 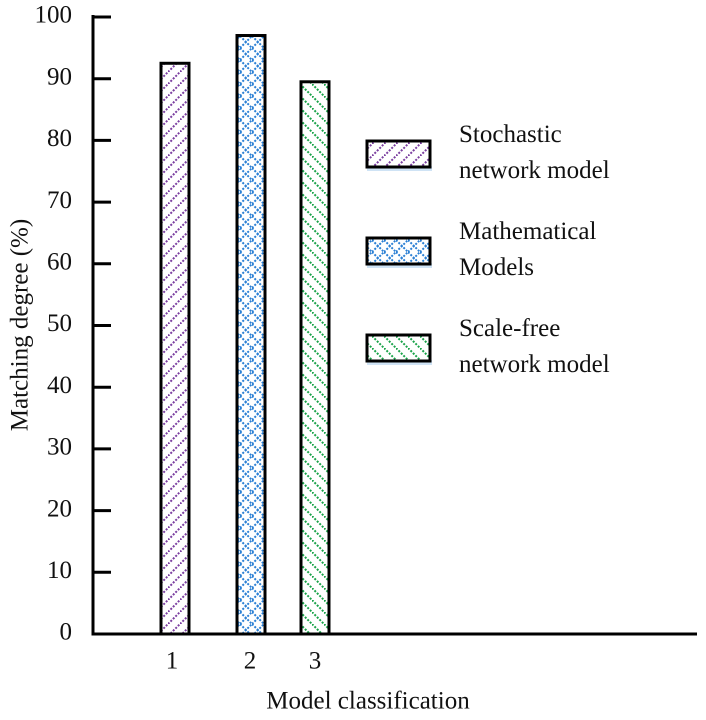 What do you see at coordinates (315, 661) in the screenshot?
I see `x-tick-label: 3` at bounding box center [315, 661].